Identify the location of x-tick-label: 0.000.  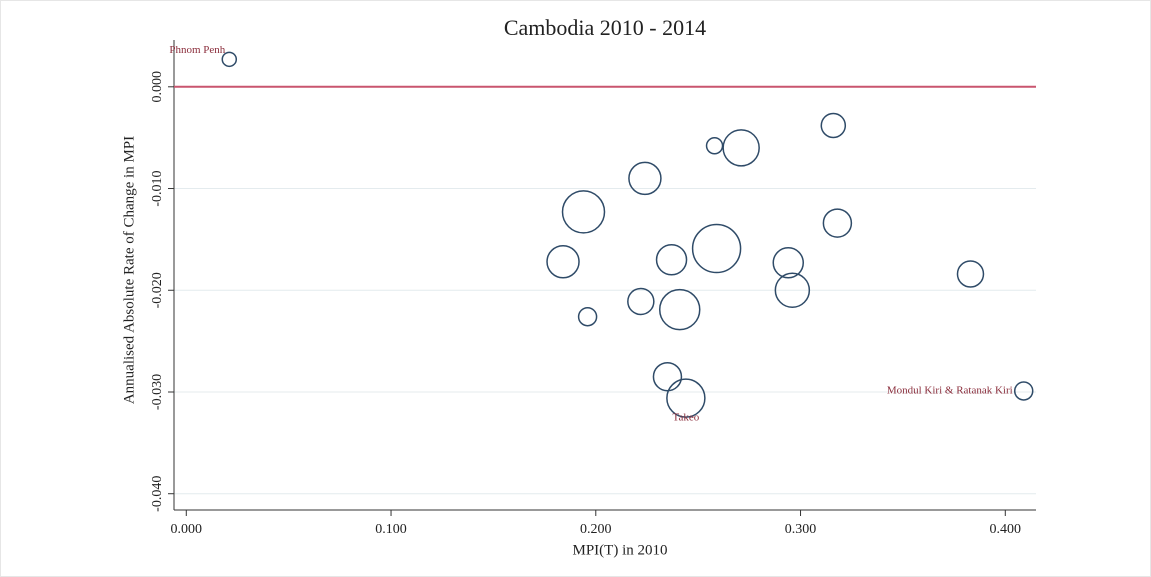
(187, 529).